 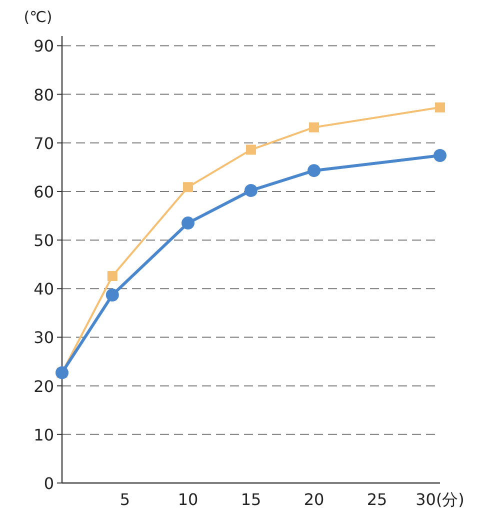 What do you see at coordinates (44, 386) in the screenshot?
I see `y-tick-label: 20` at bounding box center [44, 386].